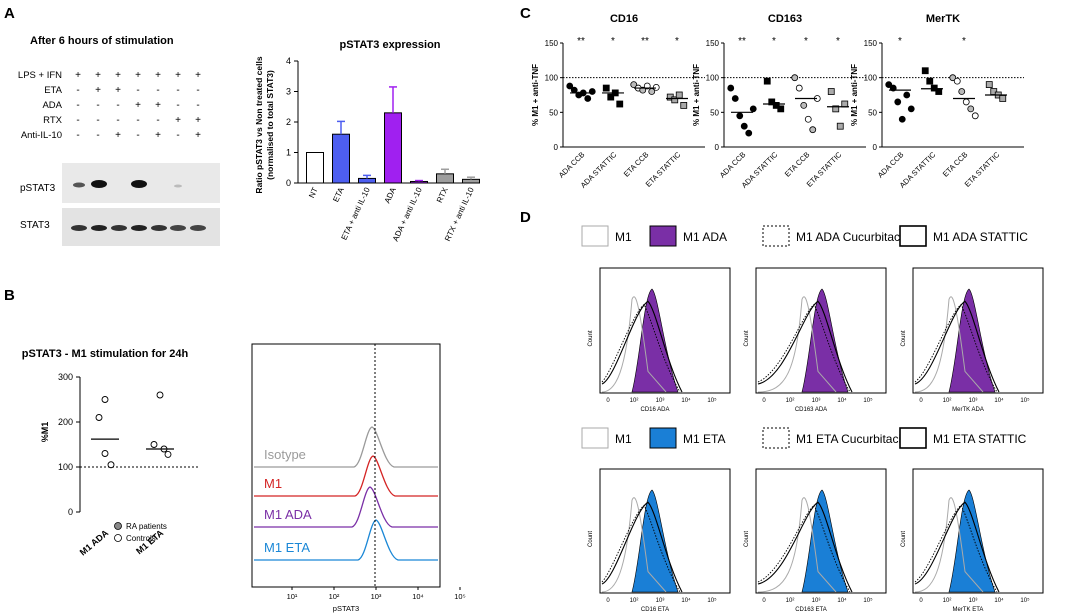 The width and height of the screenshot is (1084, 613). Describe the element at coordinates (407, 214) in the screenshot. I see `bar-category-label: ADA + anti IL-10` at that location.